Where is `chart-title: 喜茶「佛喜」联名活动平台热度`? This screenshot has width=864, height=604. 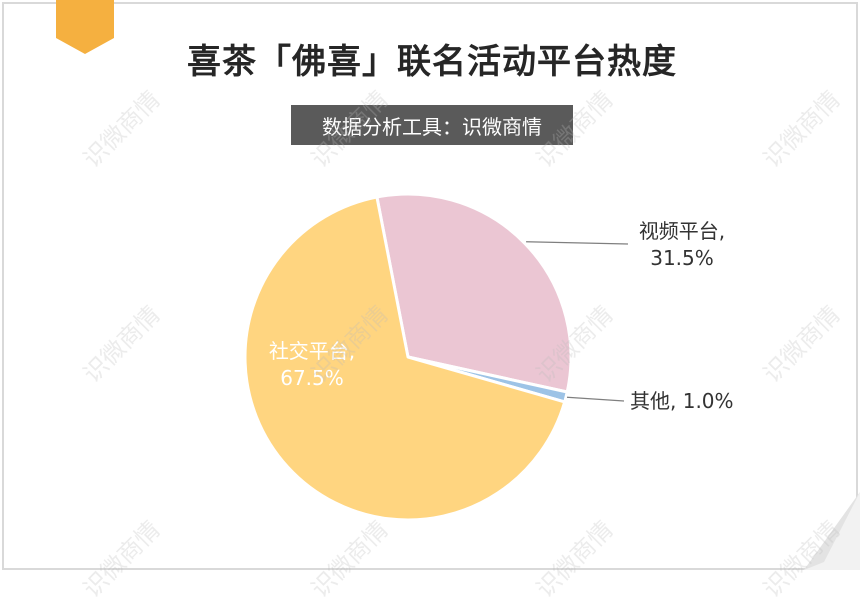 chart-title: 喜茶「佛喜」联名活动平台热度 is located at coordinates (432, 62).